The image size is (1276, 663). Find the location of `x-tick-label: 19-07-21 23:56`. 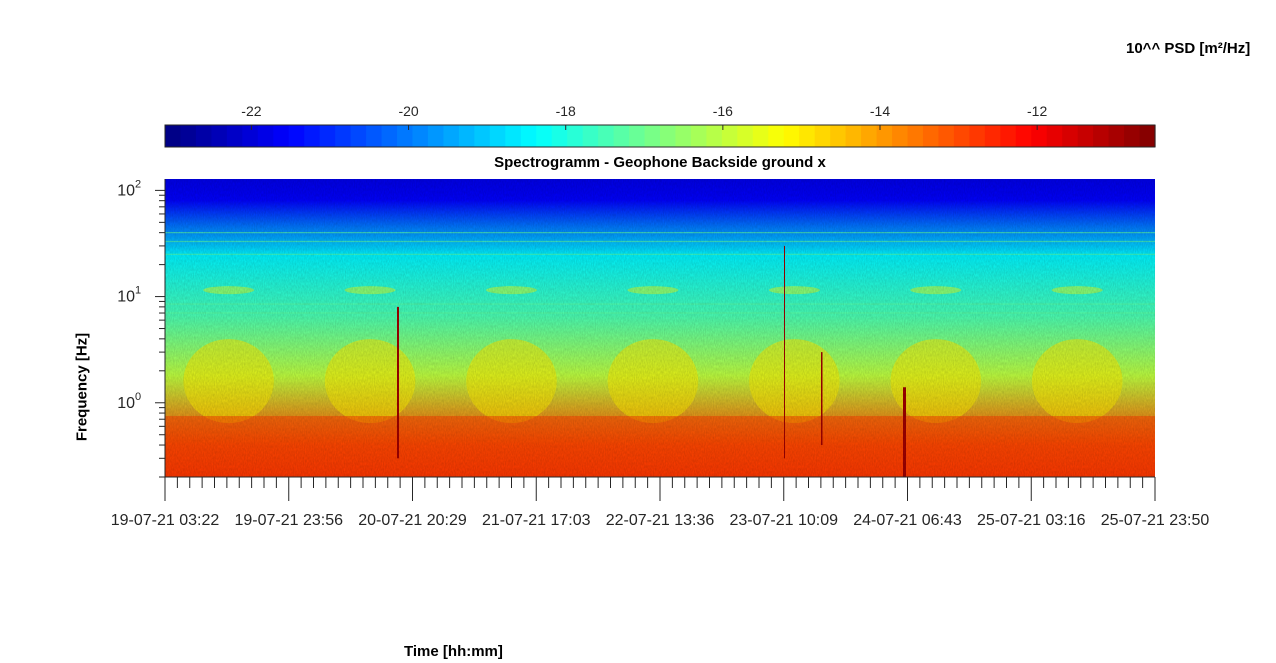

x-tick-label: 19-07-21 23:56 is located at coordinates (288, 520).